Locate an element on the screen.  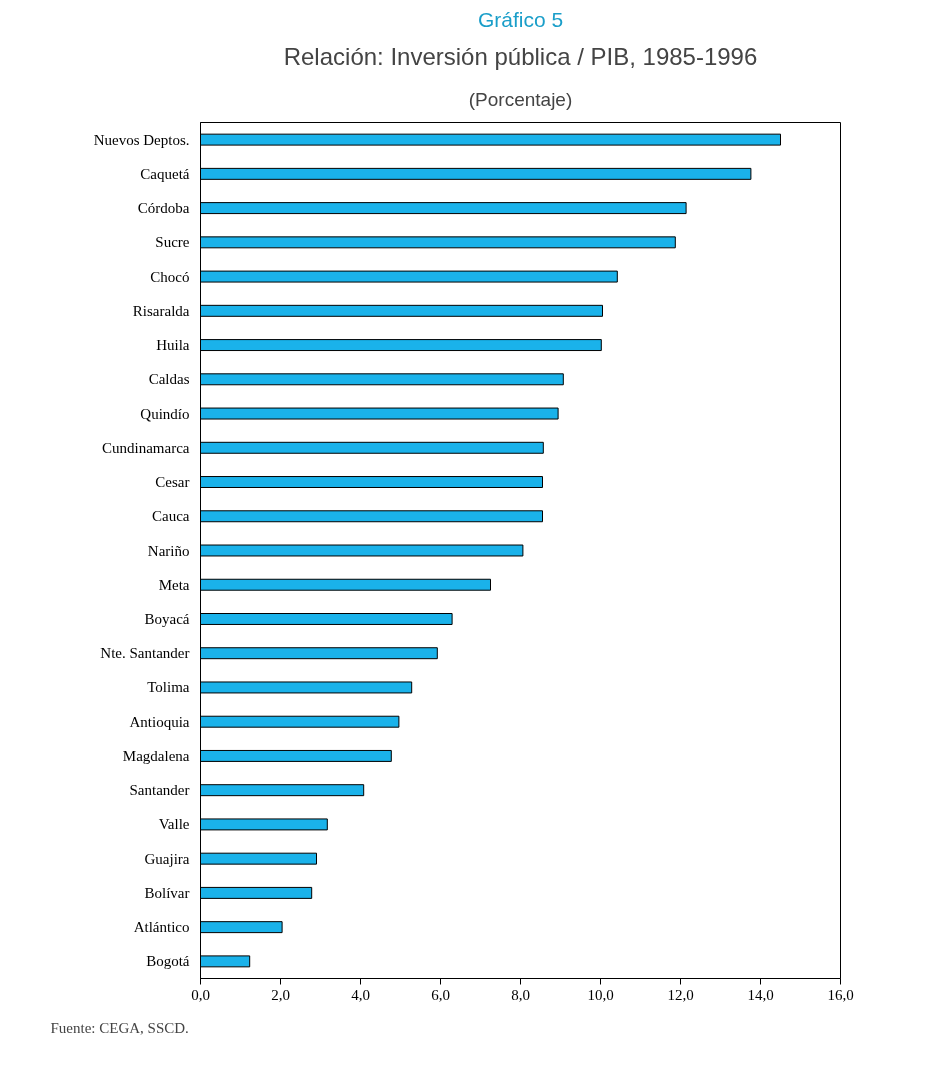
chart-subtitle: (Porcentaje) is located at coordinates (520, 99).